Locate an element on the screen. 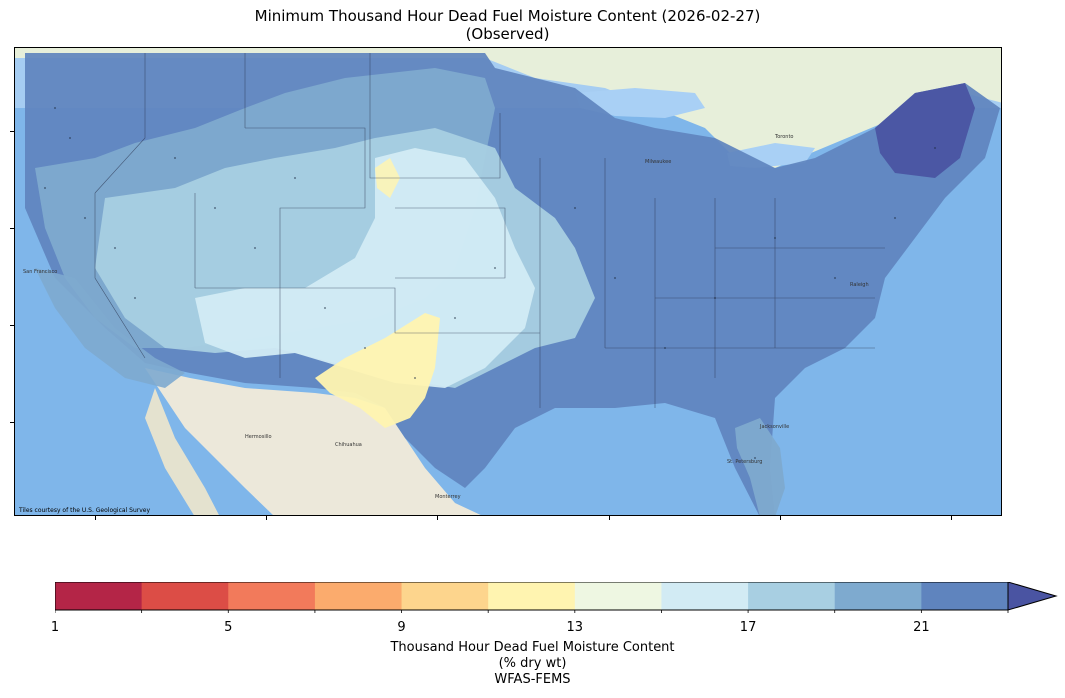 The image size is (1065, 698). city-label: San Francisco is located at coordinates (40, 272).